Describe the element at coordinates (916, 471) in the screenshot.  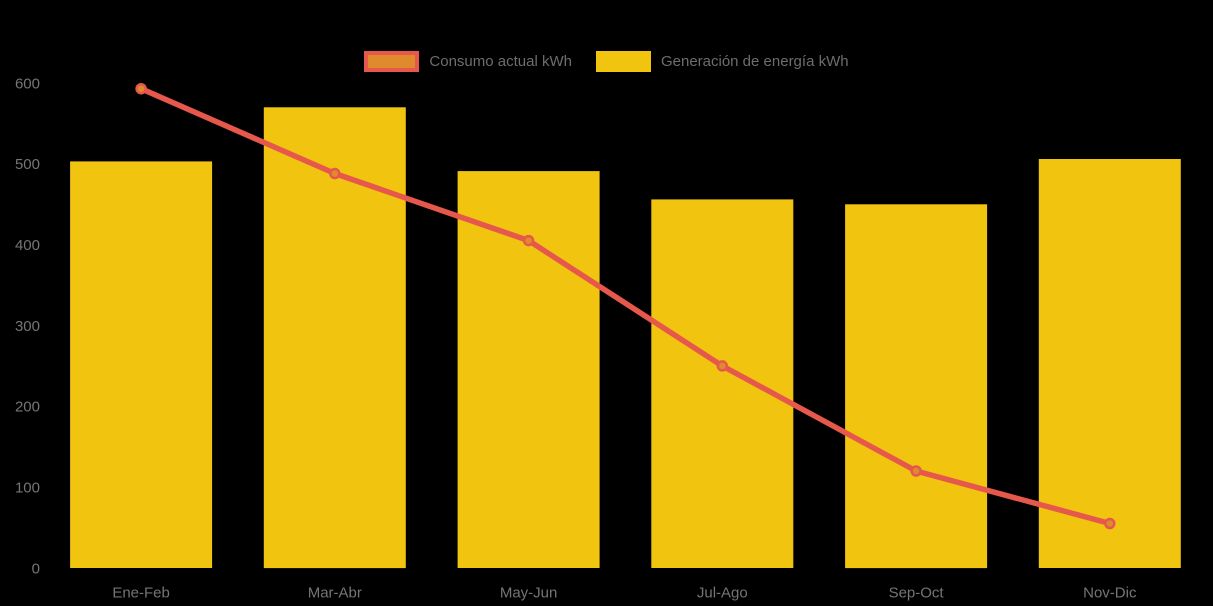
I see `point-Sep-Oct` at that location.